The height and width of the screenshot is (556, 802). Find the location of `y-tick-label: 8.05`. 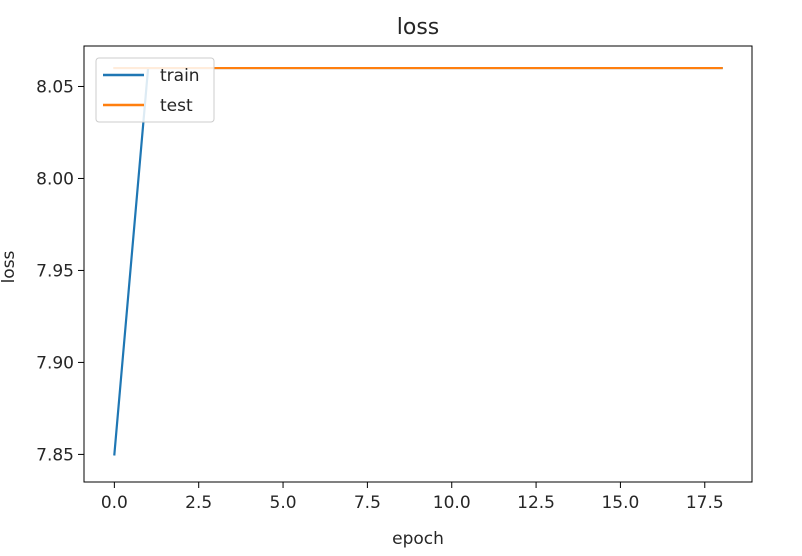

y-tick-label: 8.05 is located at coordinates (55, 87).